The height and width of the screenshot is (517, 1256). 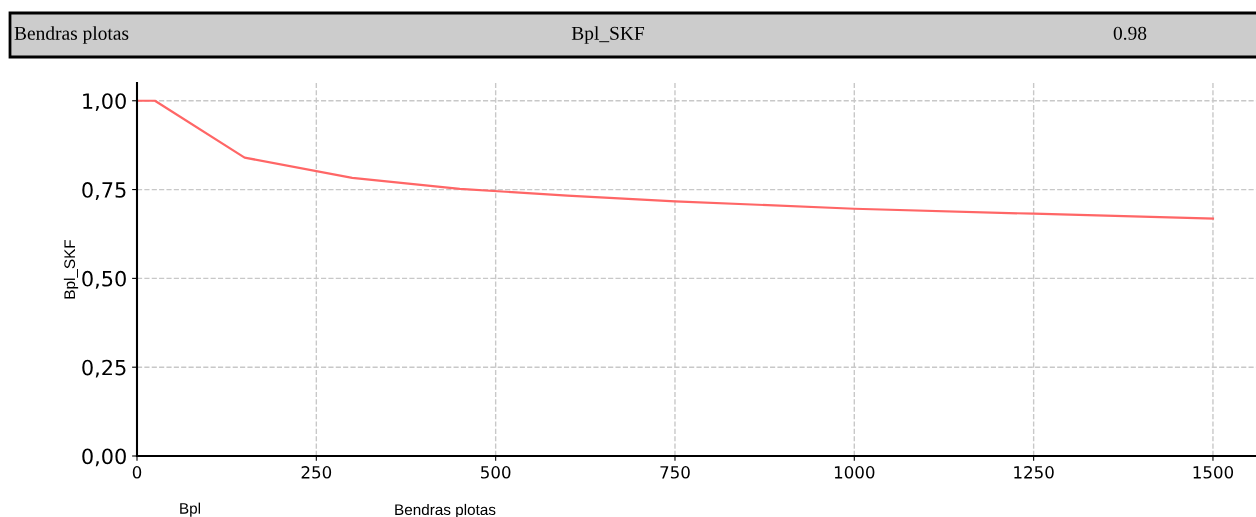 What do you see at coordinates (675, 472) in the screenshot?
I see `x-tick-label: 750` at bounding box center [675, 472].